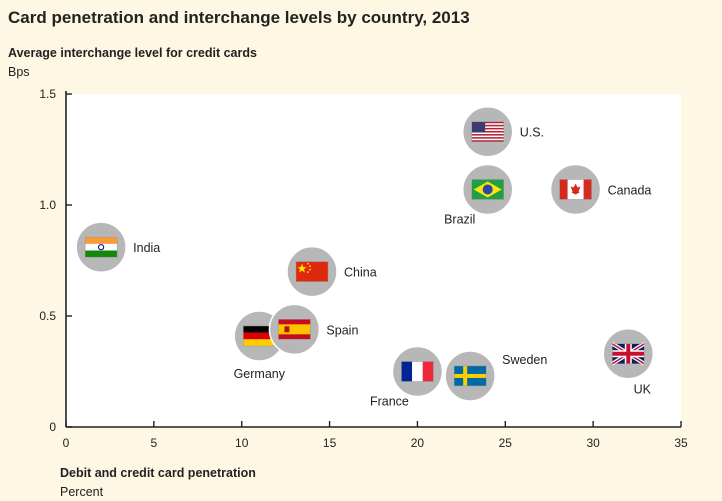 Image resolution: width=722 pixels, height=501 pixels. What do you see at coordinates (52, 427) in the screenshot?
I see `y-tick-label: 0` at bounding box center [52, 427].